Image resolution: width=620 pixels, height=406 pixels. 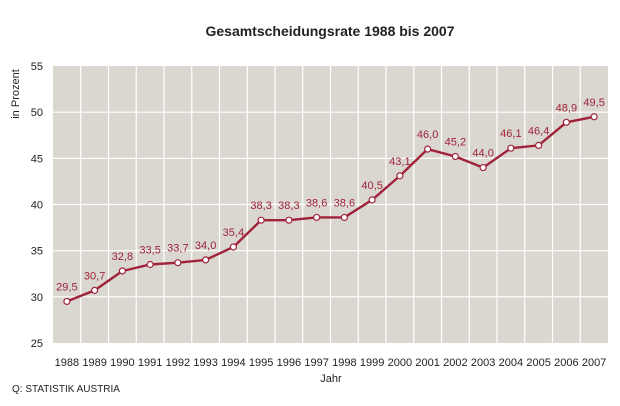 What do you see at coordinates (400, 363) in the screenshot?
I see `x-tick-label: 2000` at bounding box center [400, 363].